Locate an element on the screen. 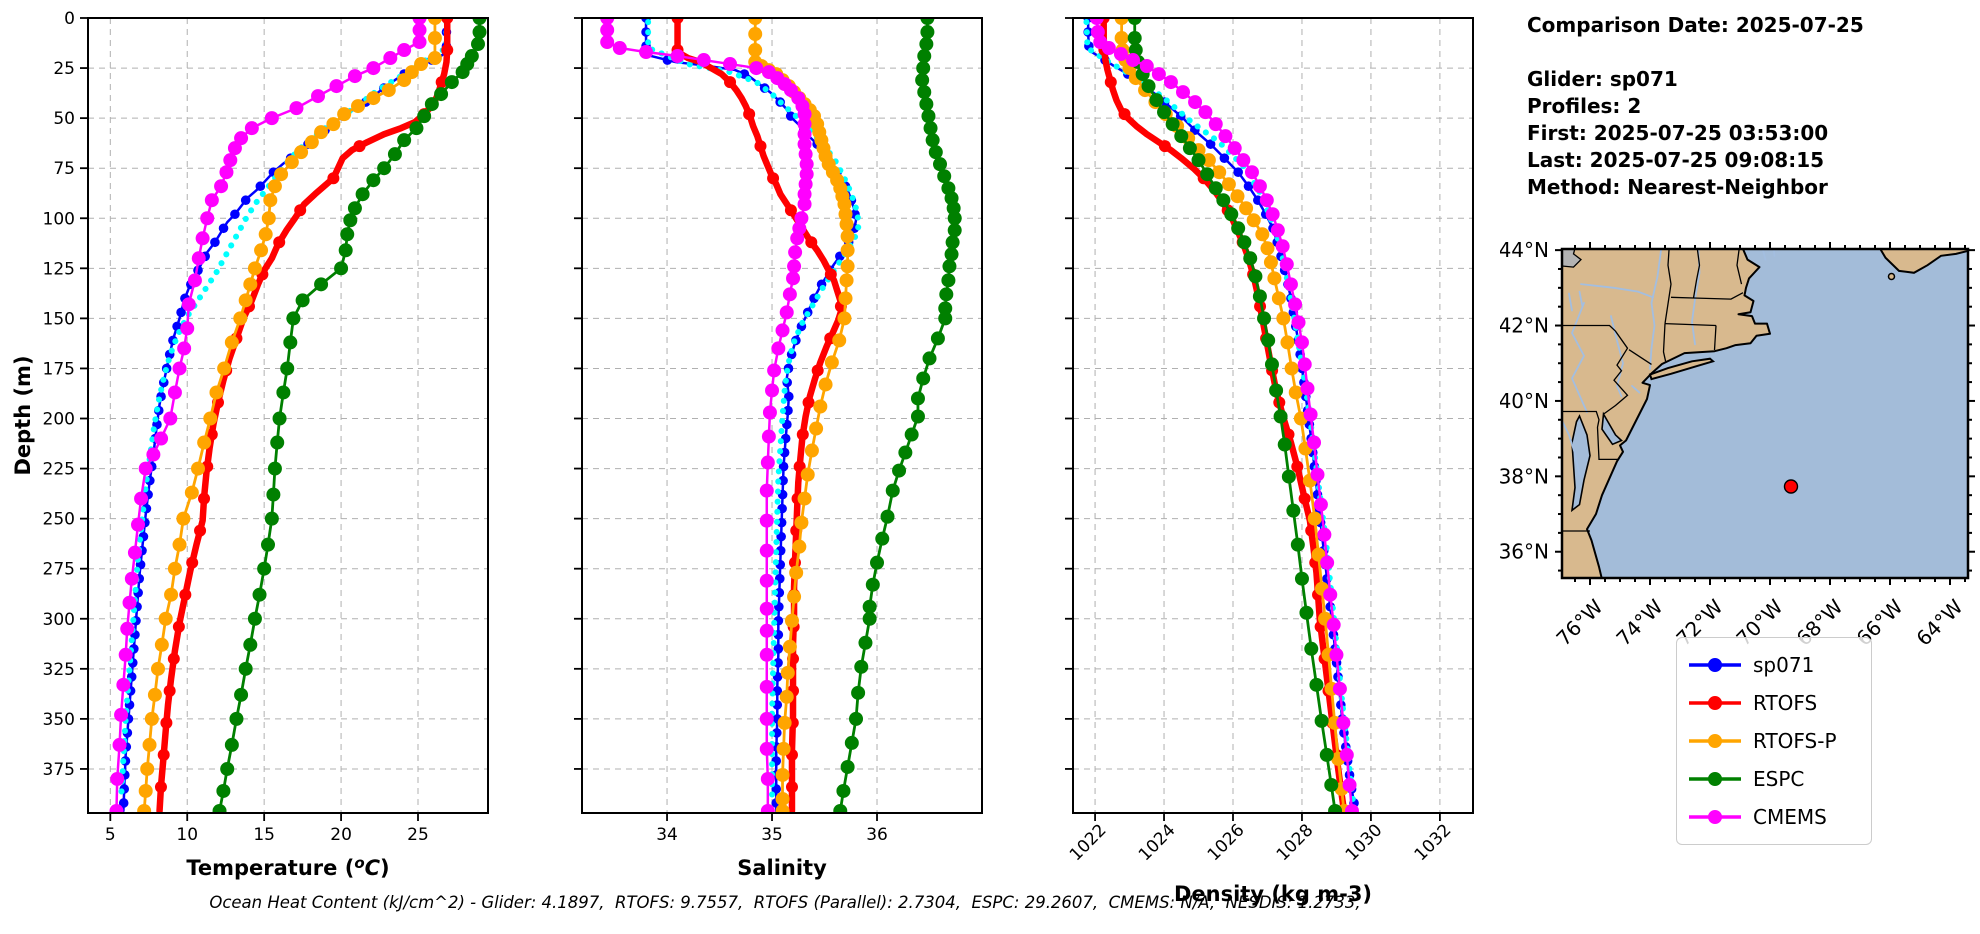 Image resolution: width=1980 pixels, height=934 pixels. depth-tick-label: 325 is located at coordinates (59, 670).